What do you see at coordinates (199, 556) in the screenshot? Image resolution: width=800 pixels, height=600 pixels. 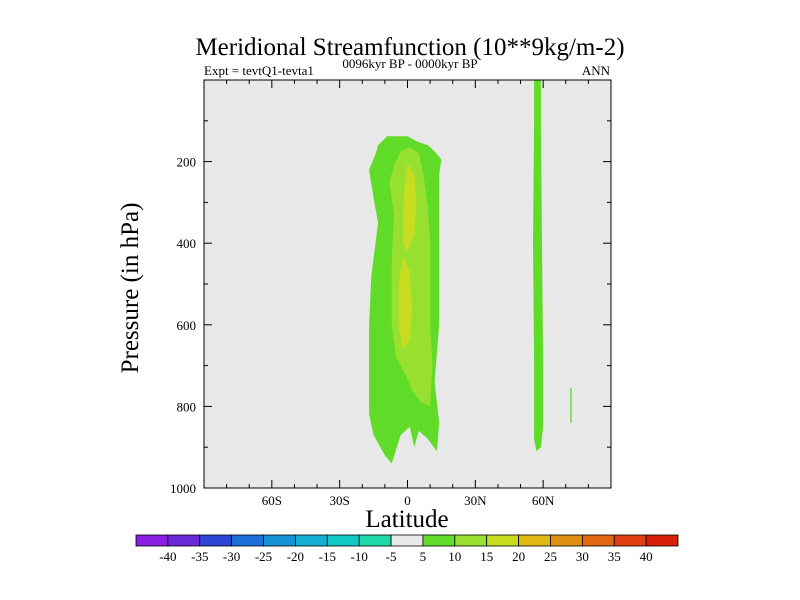 I see `colorbar-label: -35` at bounding box center [199, 556].